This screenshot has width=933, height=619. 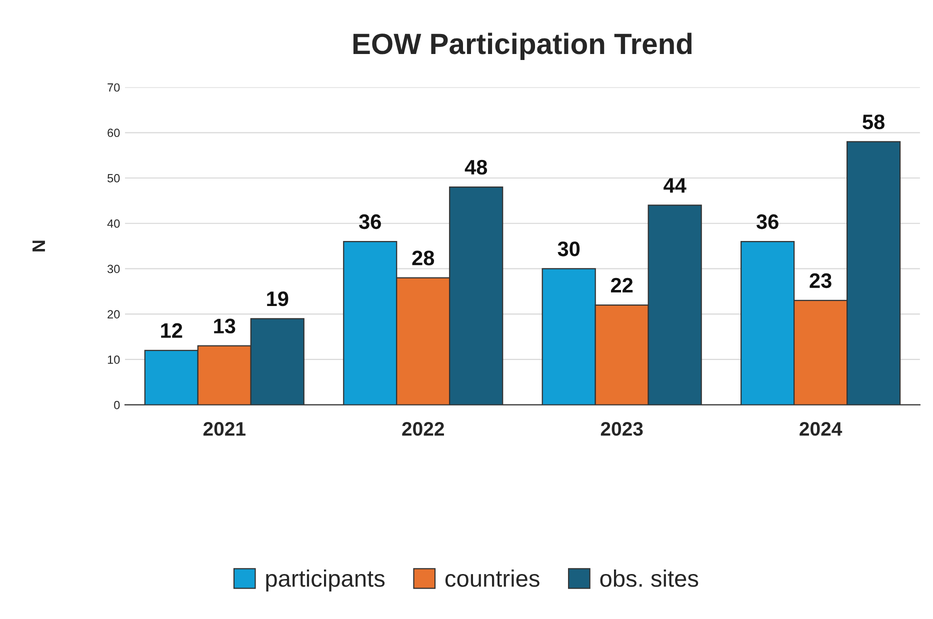 I want to click on y-axis-title: N, so click(x=38, y=246).